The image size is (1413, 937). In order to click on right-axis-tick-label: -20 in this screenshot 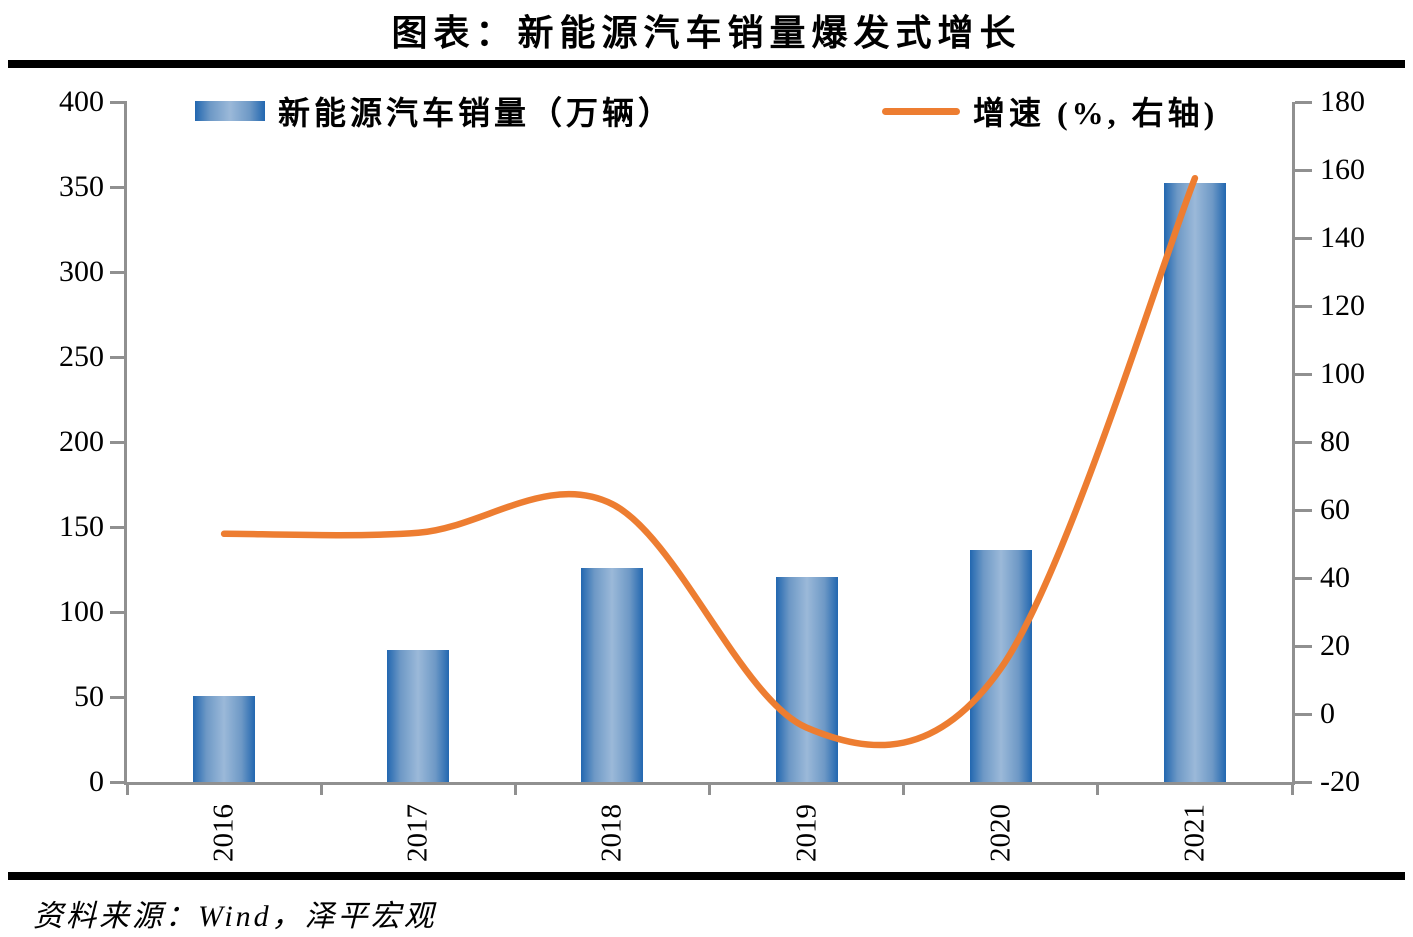, I will do `click(1340, 781)`.